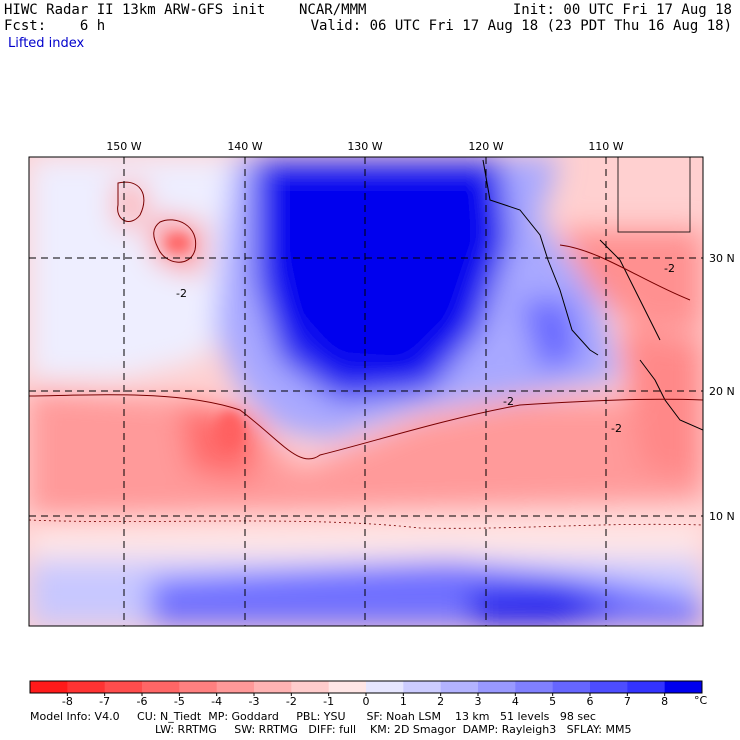  I want to click on colorbar-tick-label: 5, so click(552, 701).